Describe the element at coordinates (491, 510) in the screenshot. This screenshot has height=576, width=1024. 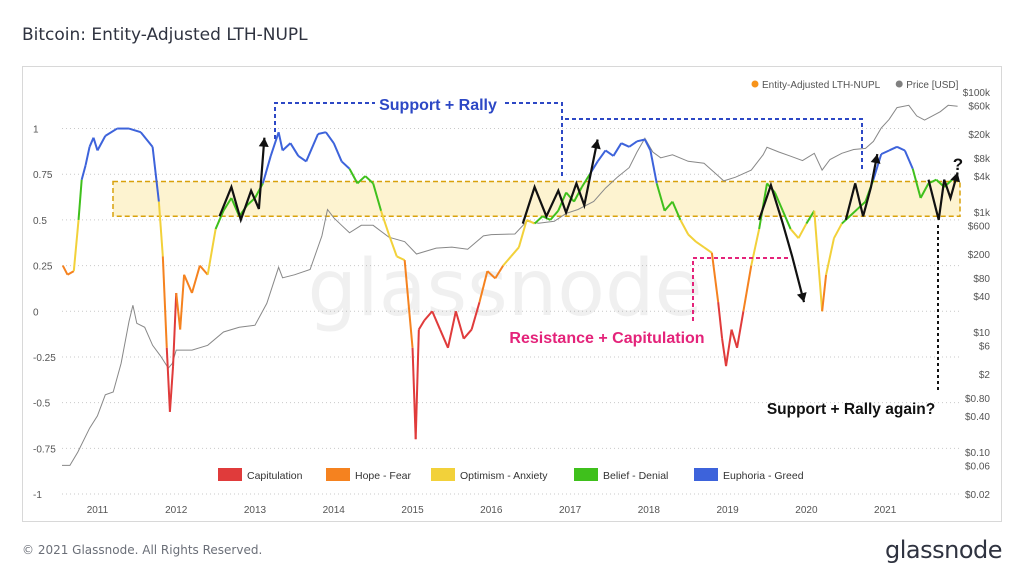
I see `x-tick-label: 2016` at that location.